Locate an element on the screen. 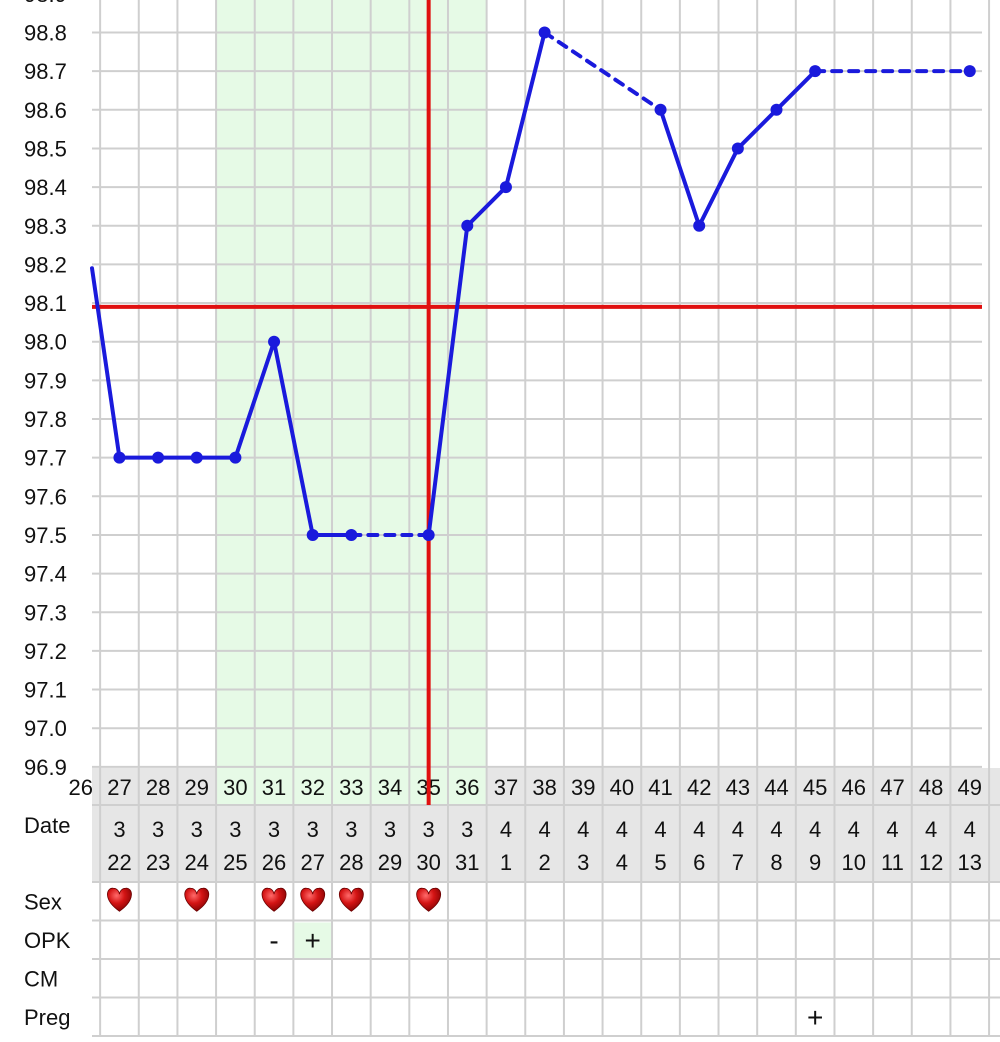 This screenshot has height=1042, width=1000. date-day: 13 is located at coordinates (970, 862).